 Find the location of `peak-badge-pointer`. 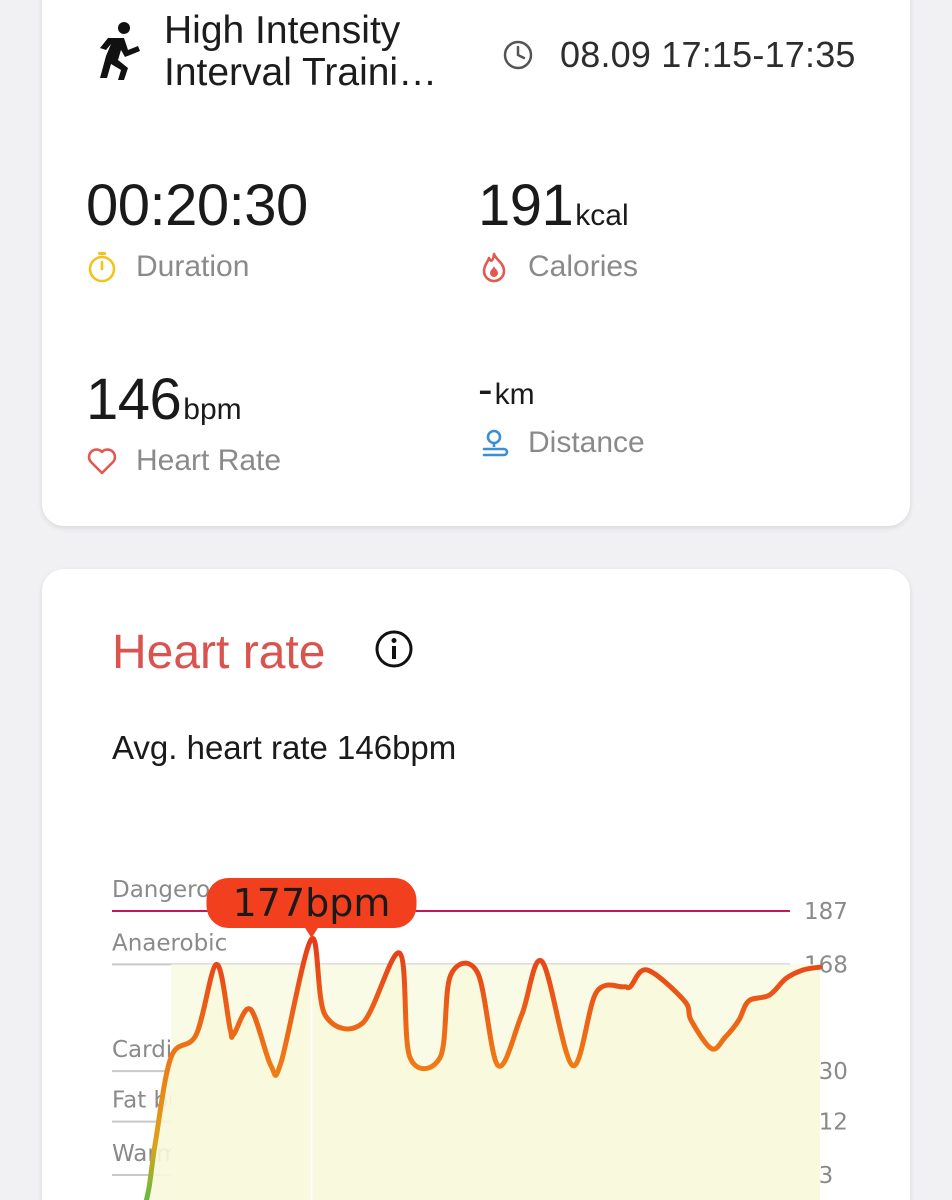

peak-badge-pointer is located at coordinates (311, 933).